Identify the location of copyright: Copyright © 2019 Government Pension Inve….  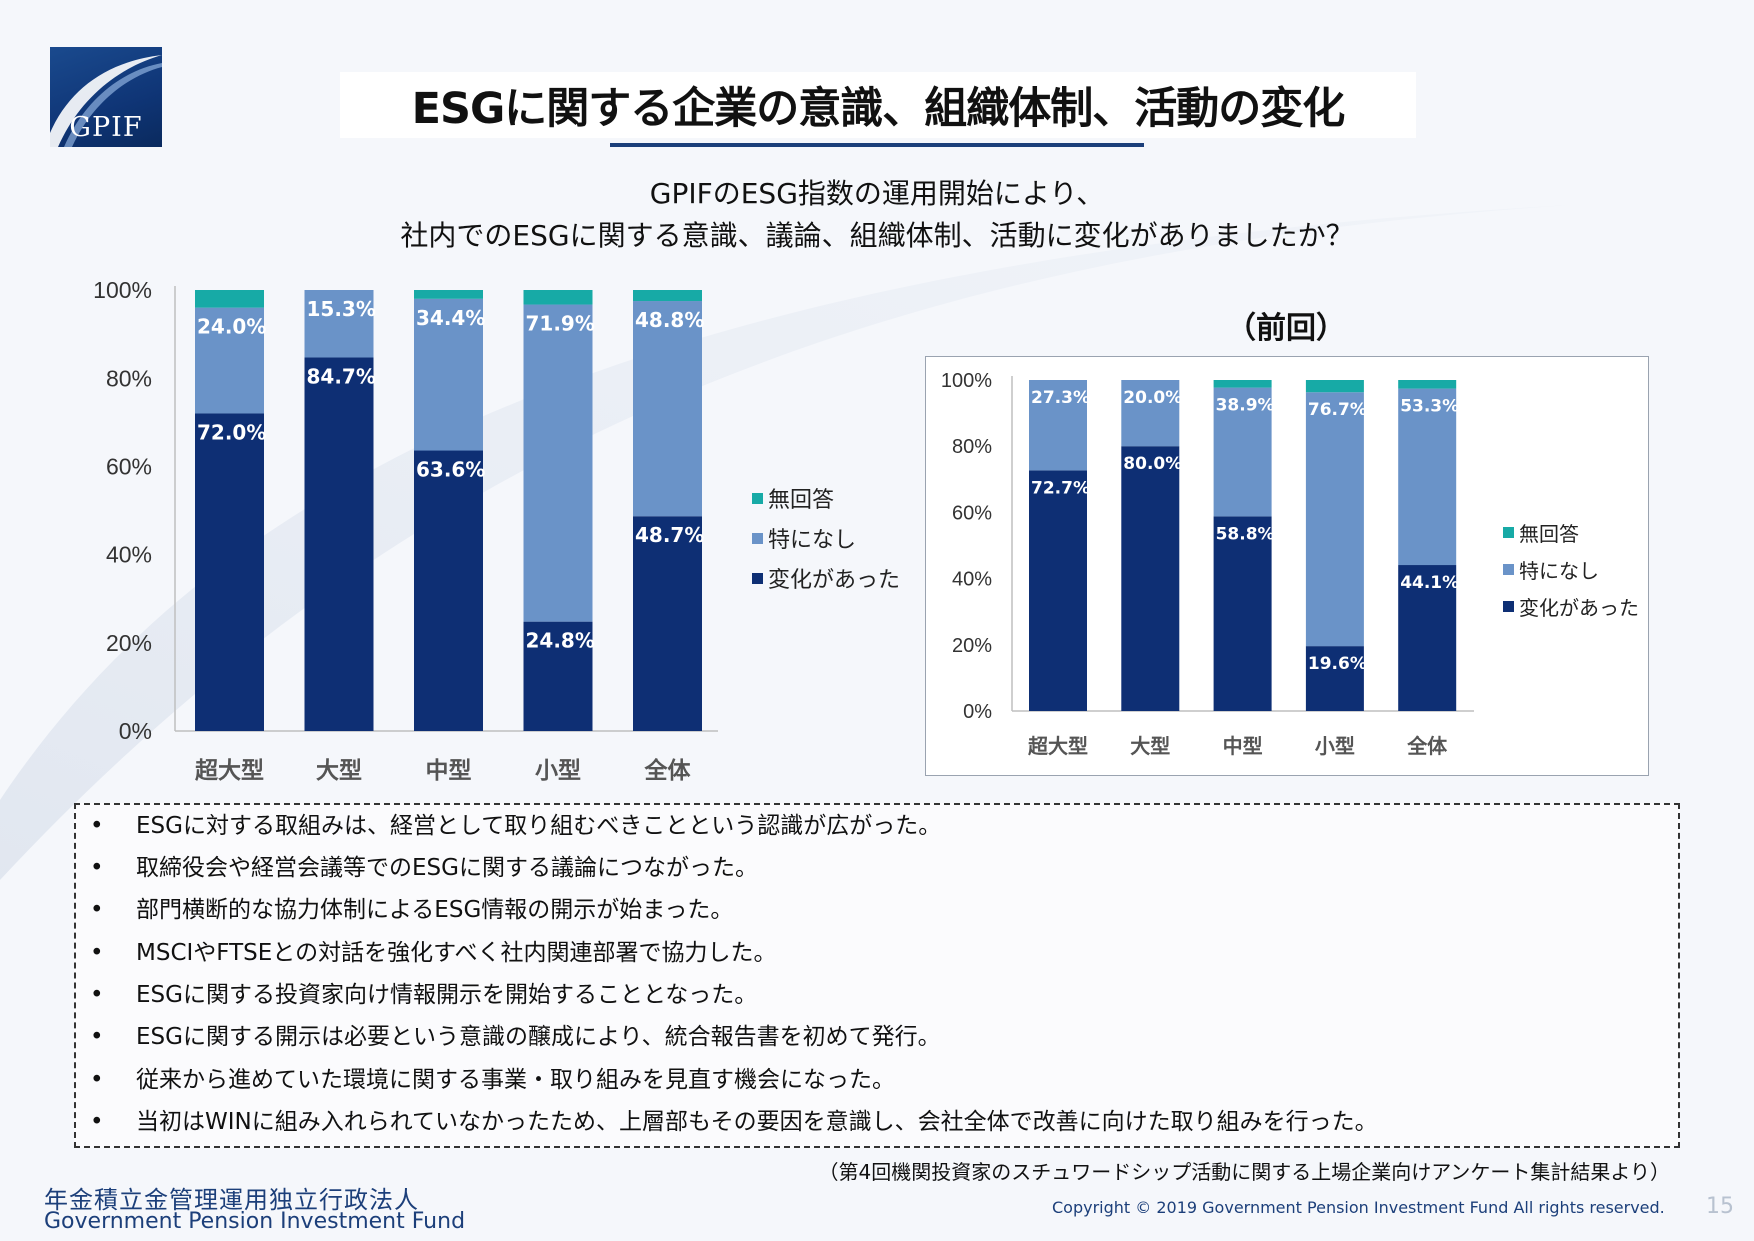
(1358, 1207).